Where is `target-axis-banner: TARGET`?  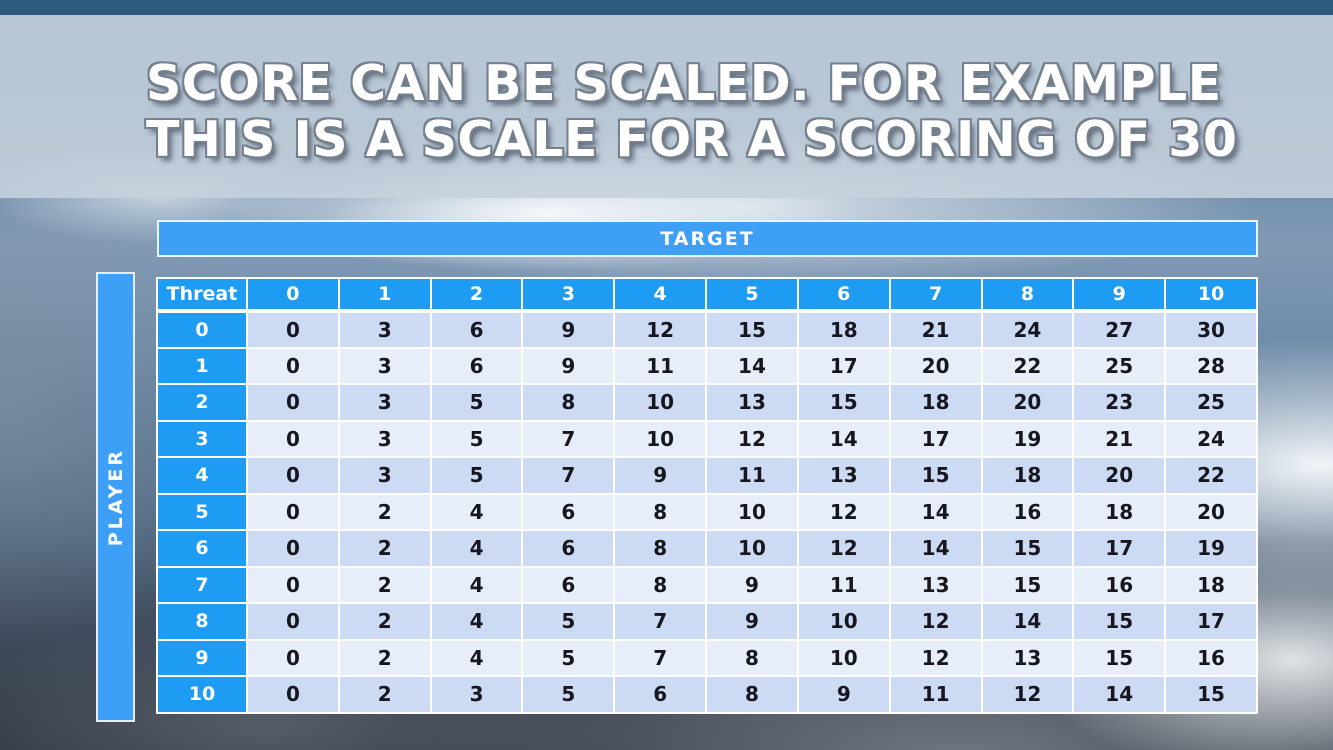 target-axis-banner: TARGET is located at coordinates (707, 238).